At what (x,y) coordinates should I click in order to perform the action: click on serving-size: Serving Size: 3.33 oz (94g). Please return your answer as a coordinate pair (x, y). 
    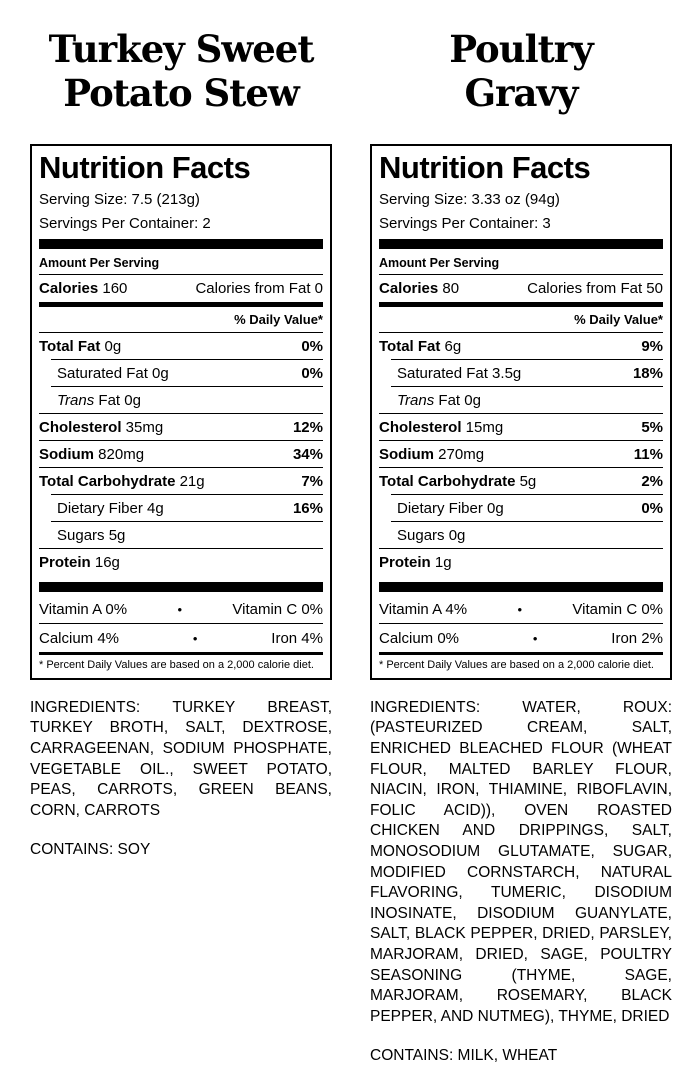
    Looking at the image, I should click on (469, 199).